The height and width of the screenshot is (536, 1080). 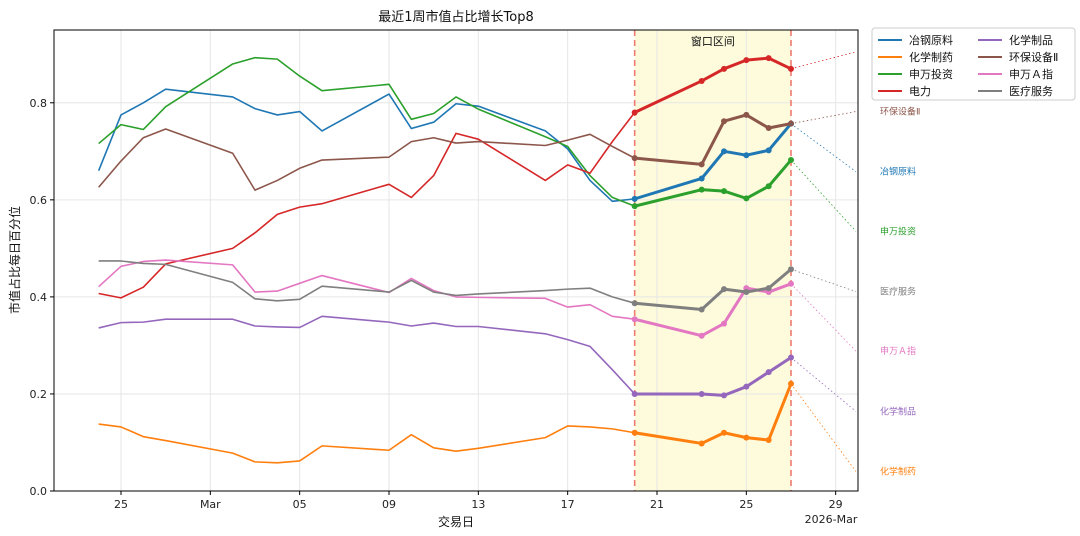 I want to click on x-tick-label: 17, so click(x=568, y=504).